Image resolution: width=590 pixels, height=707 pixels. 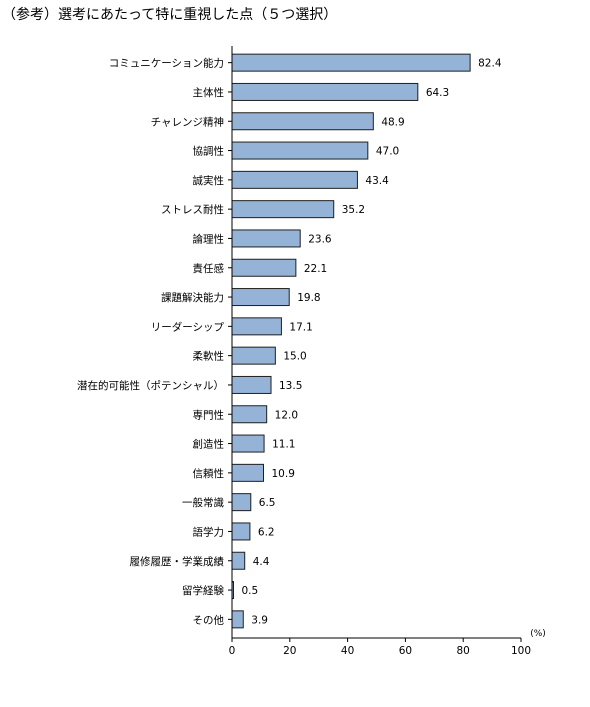 What do you see at coordinates (203, 502) in the screenshot?
I see `category-label: 一般常識` at bounding box center [203, 502].